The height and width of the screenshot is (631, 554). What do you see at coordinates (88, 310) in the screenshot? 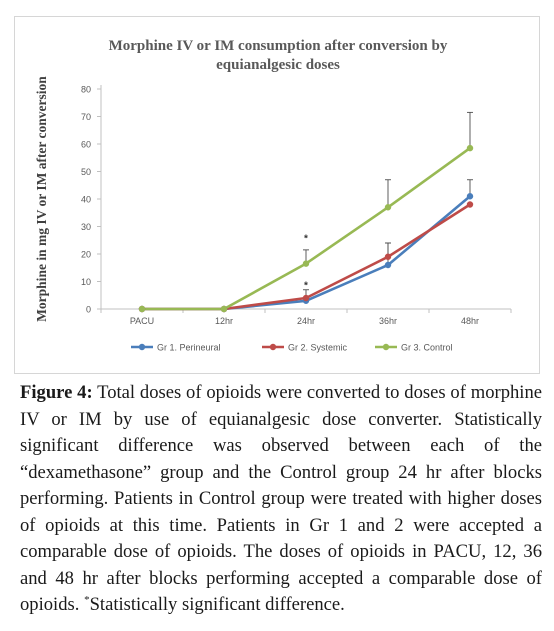
I see `y-tick-label: 0` at bounding box center [88, 310].